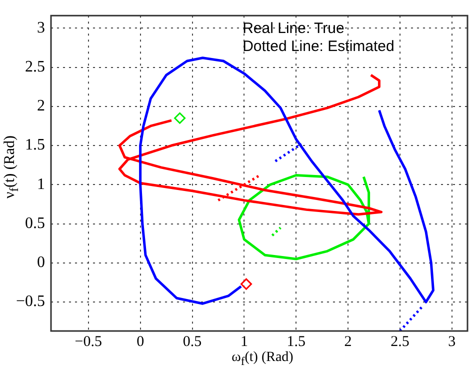 Image resolution: width=474 pixels, height=367 pixels. What do you see at coordinates (41, 27) in the screenshot?
I see `y-tick-label: 3` at bounding box center [41, 27].